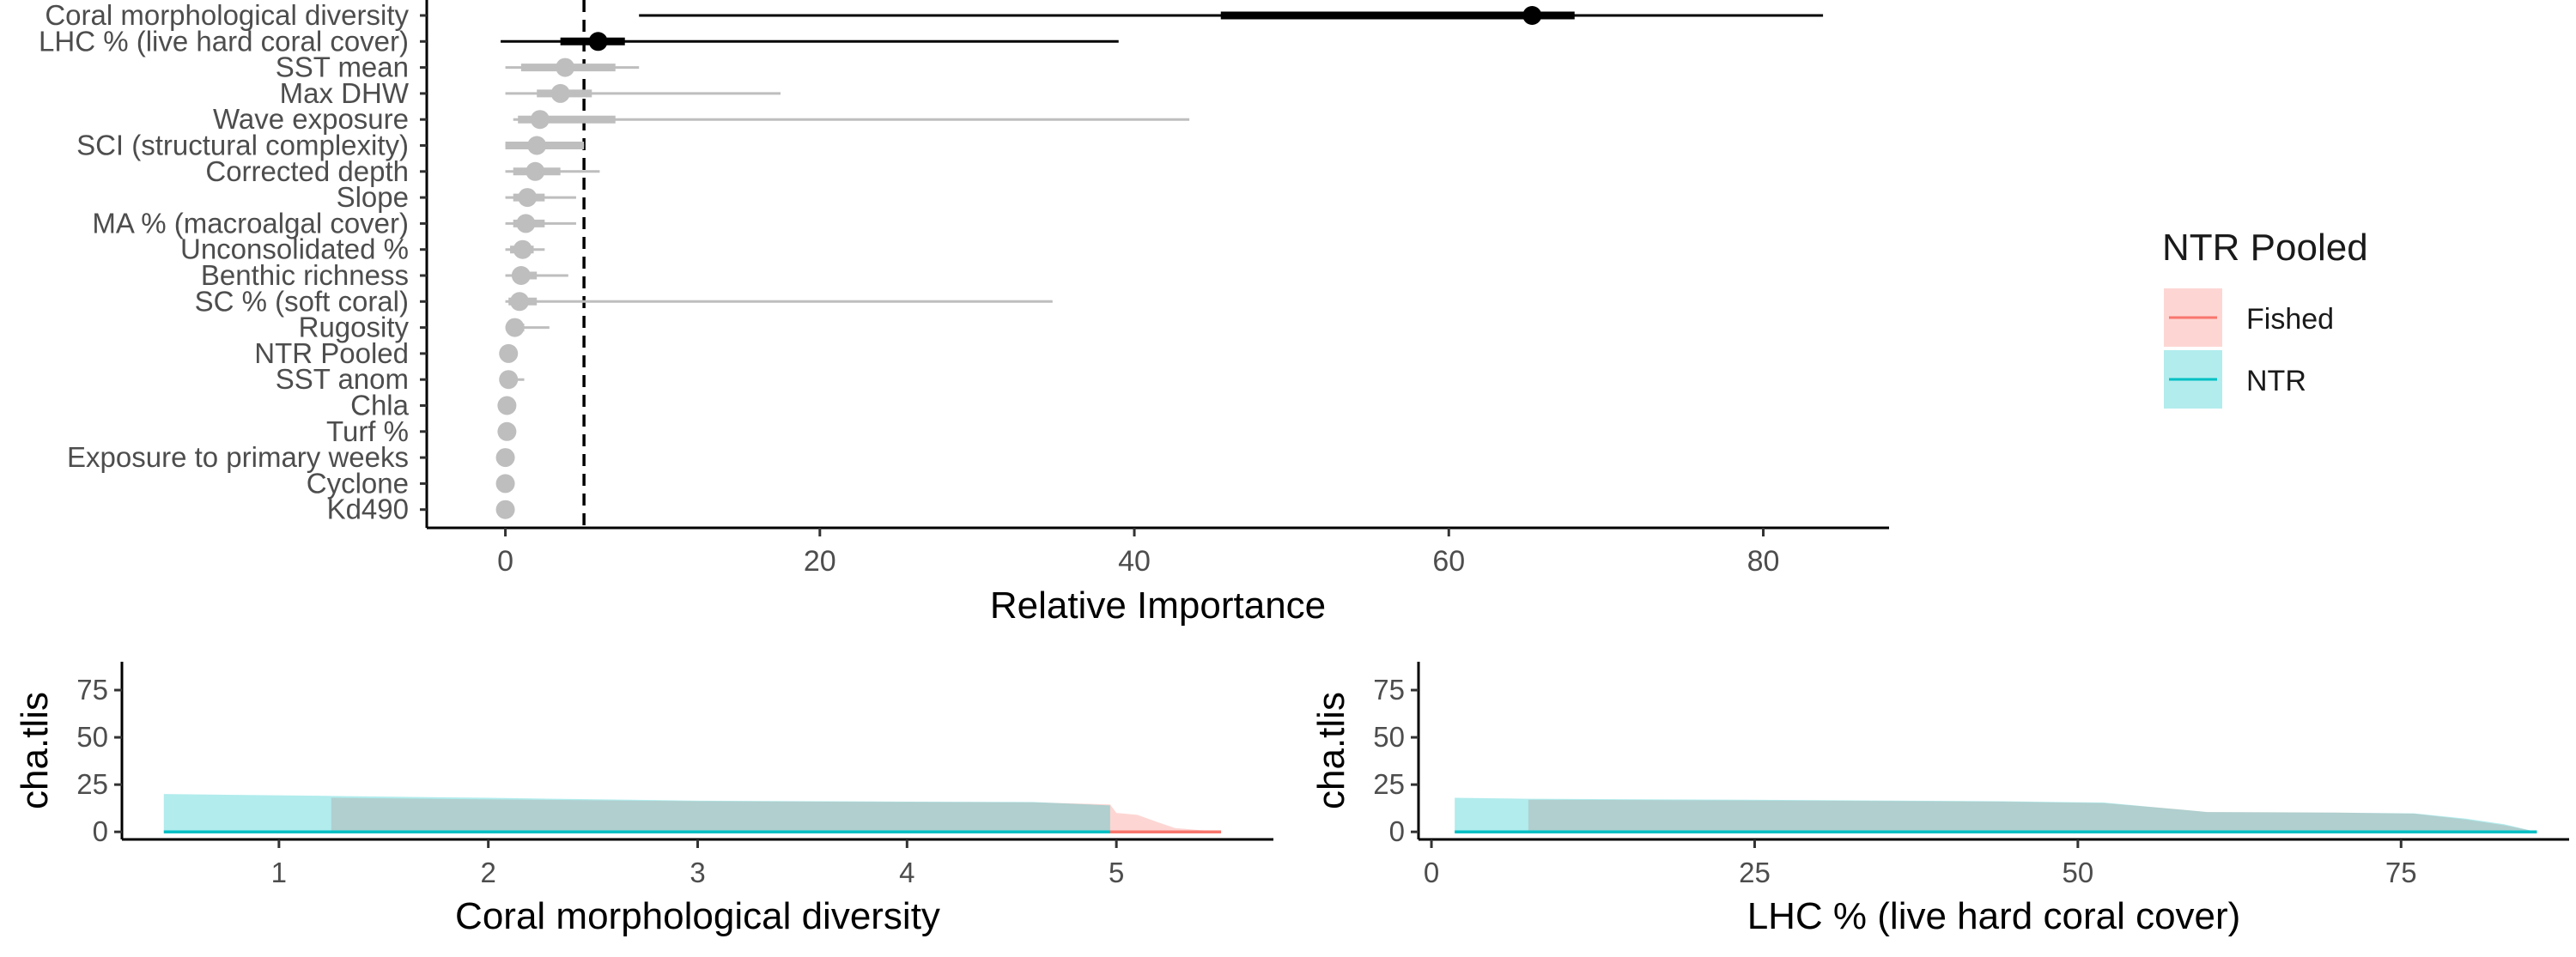 The width and height of the screenshot is (2576, 957). I want to click on median-point-slope, so click(528, 198).